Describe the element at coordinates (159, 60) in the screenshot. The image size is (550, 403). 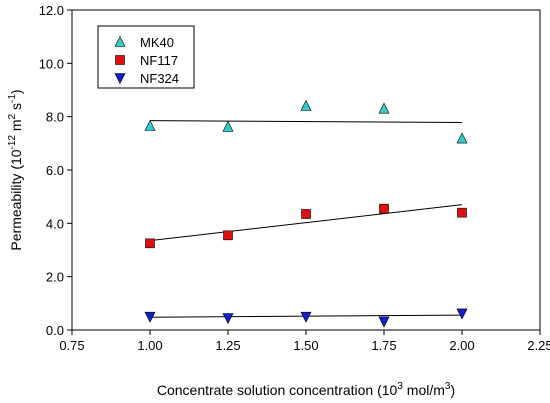
I see `legend-label-nf117: NF117` at that location.